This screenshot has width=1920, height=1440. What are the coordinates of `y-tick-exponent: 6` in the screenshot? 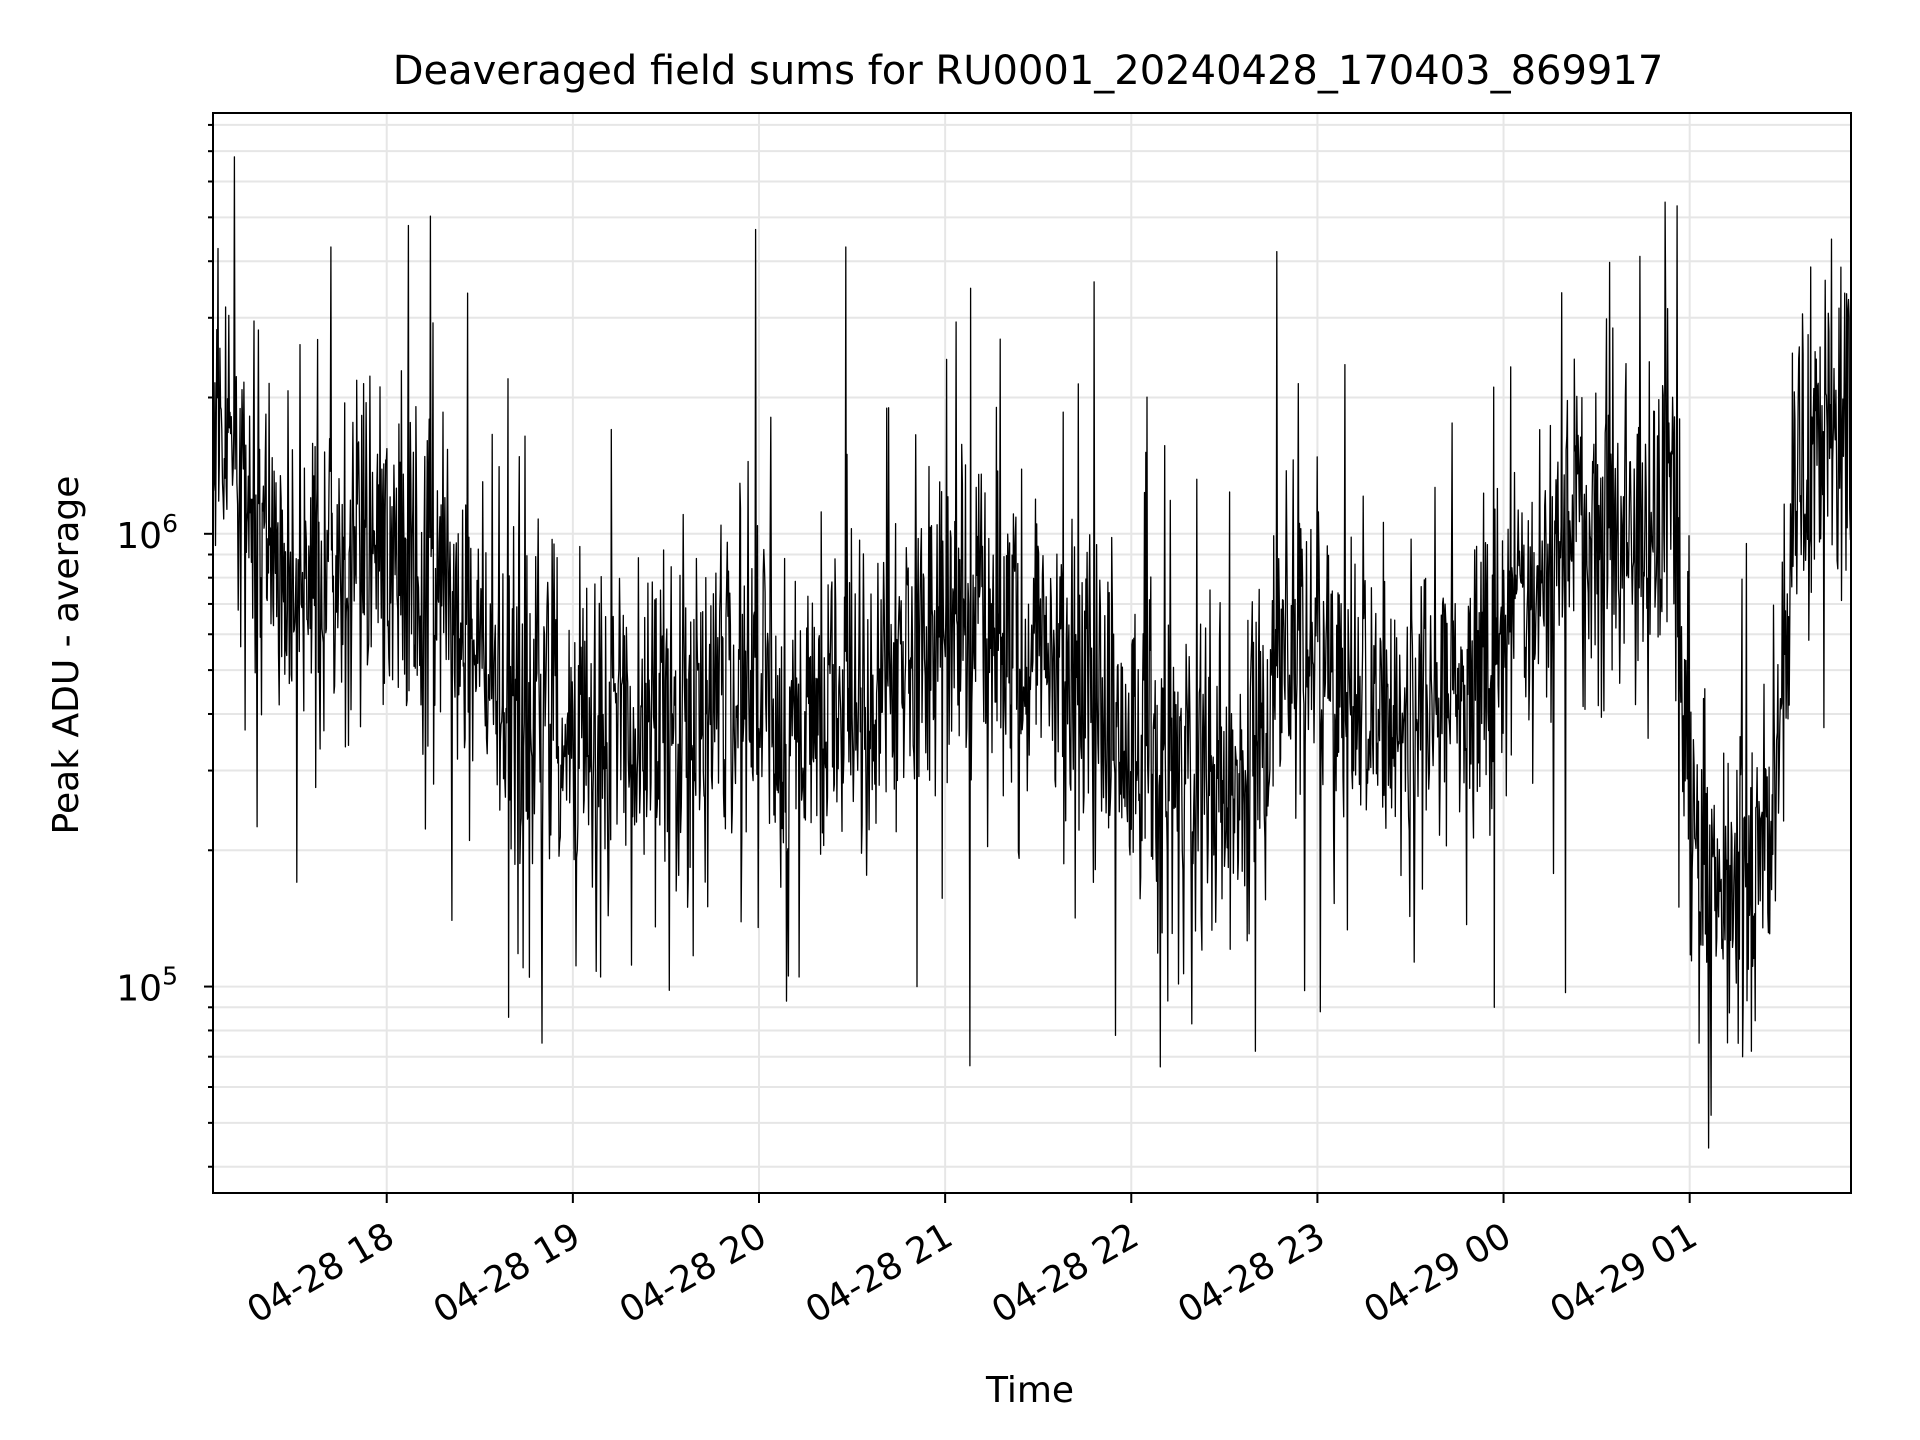 It's located at (170, 523).